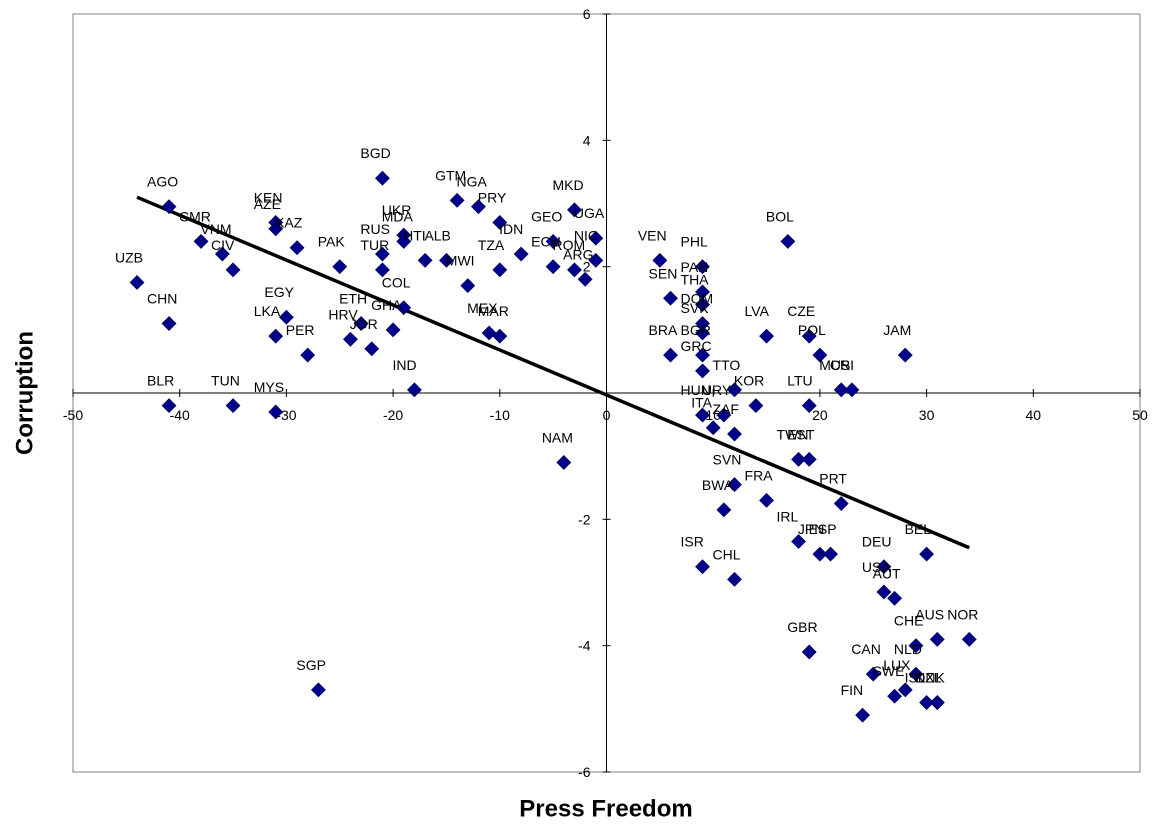 Image resolution: width=1157 pixels, height=838 pixels. What do you see at coordinates (386, 305) in the screenshot?
I see `point-label: GHA` at bounding box center [386, 305].